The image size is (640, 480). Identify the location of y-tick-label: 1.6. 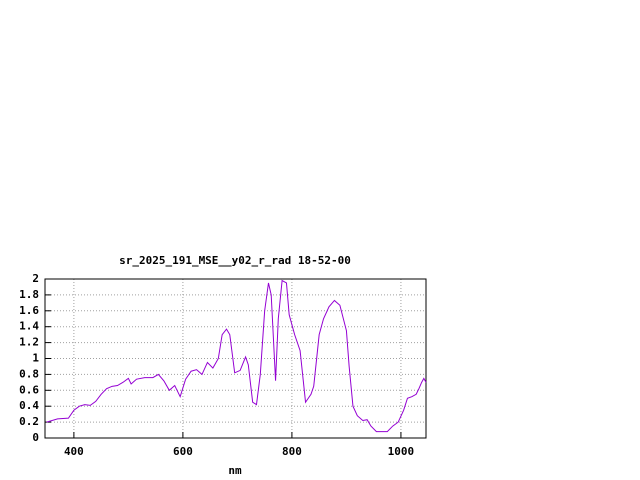
(29, 310).